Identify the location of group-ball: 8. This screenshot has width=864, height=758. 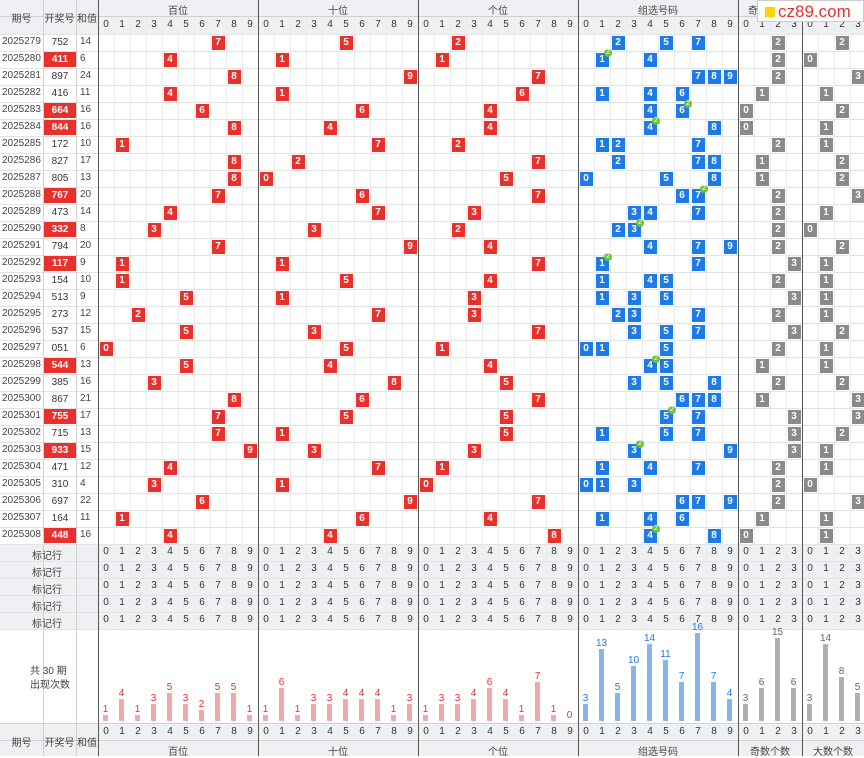
(714, 536).